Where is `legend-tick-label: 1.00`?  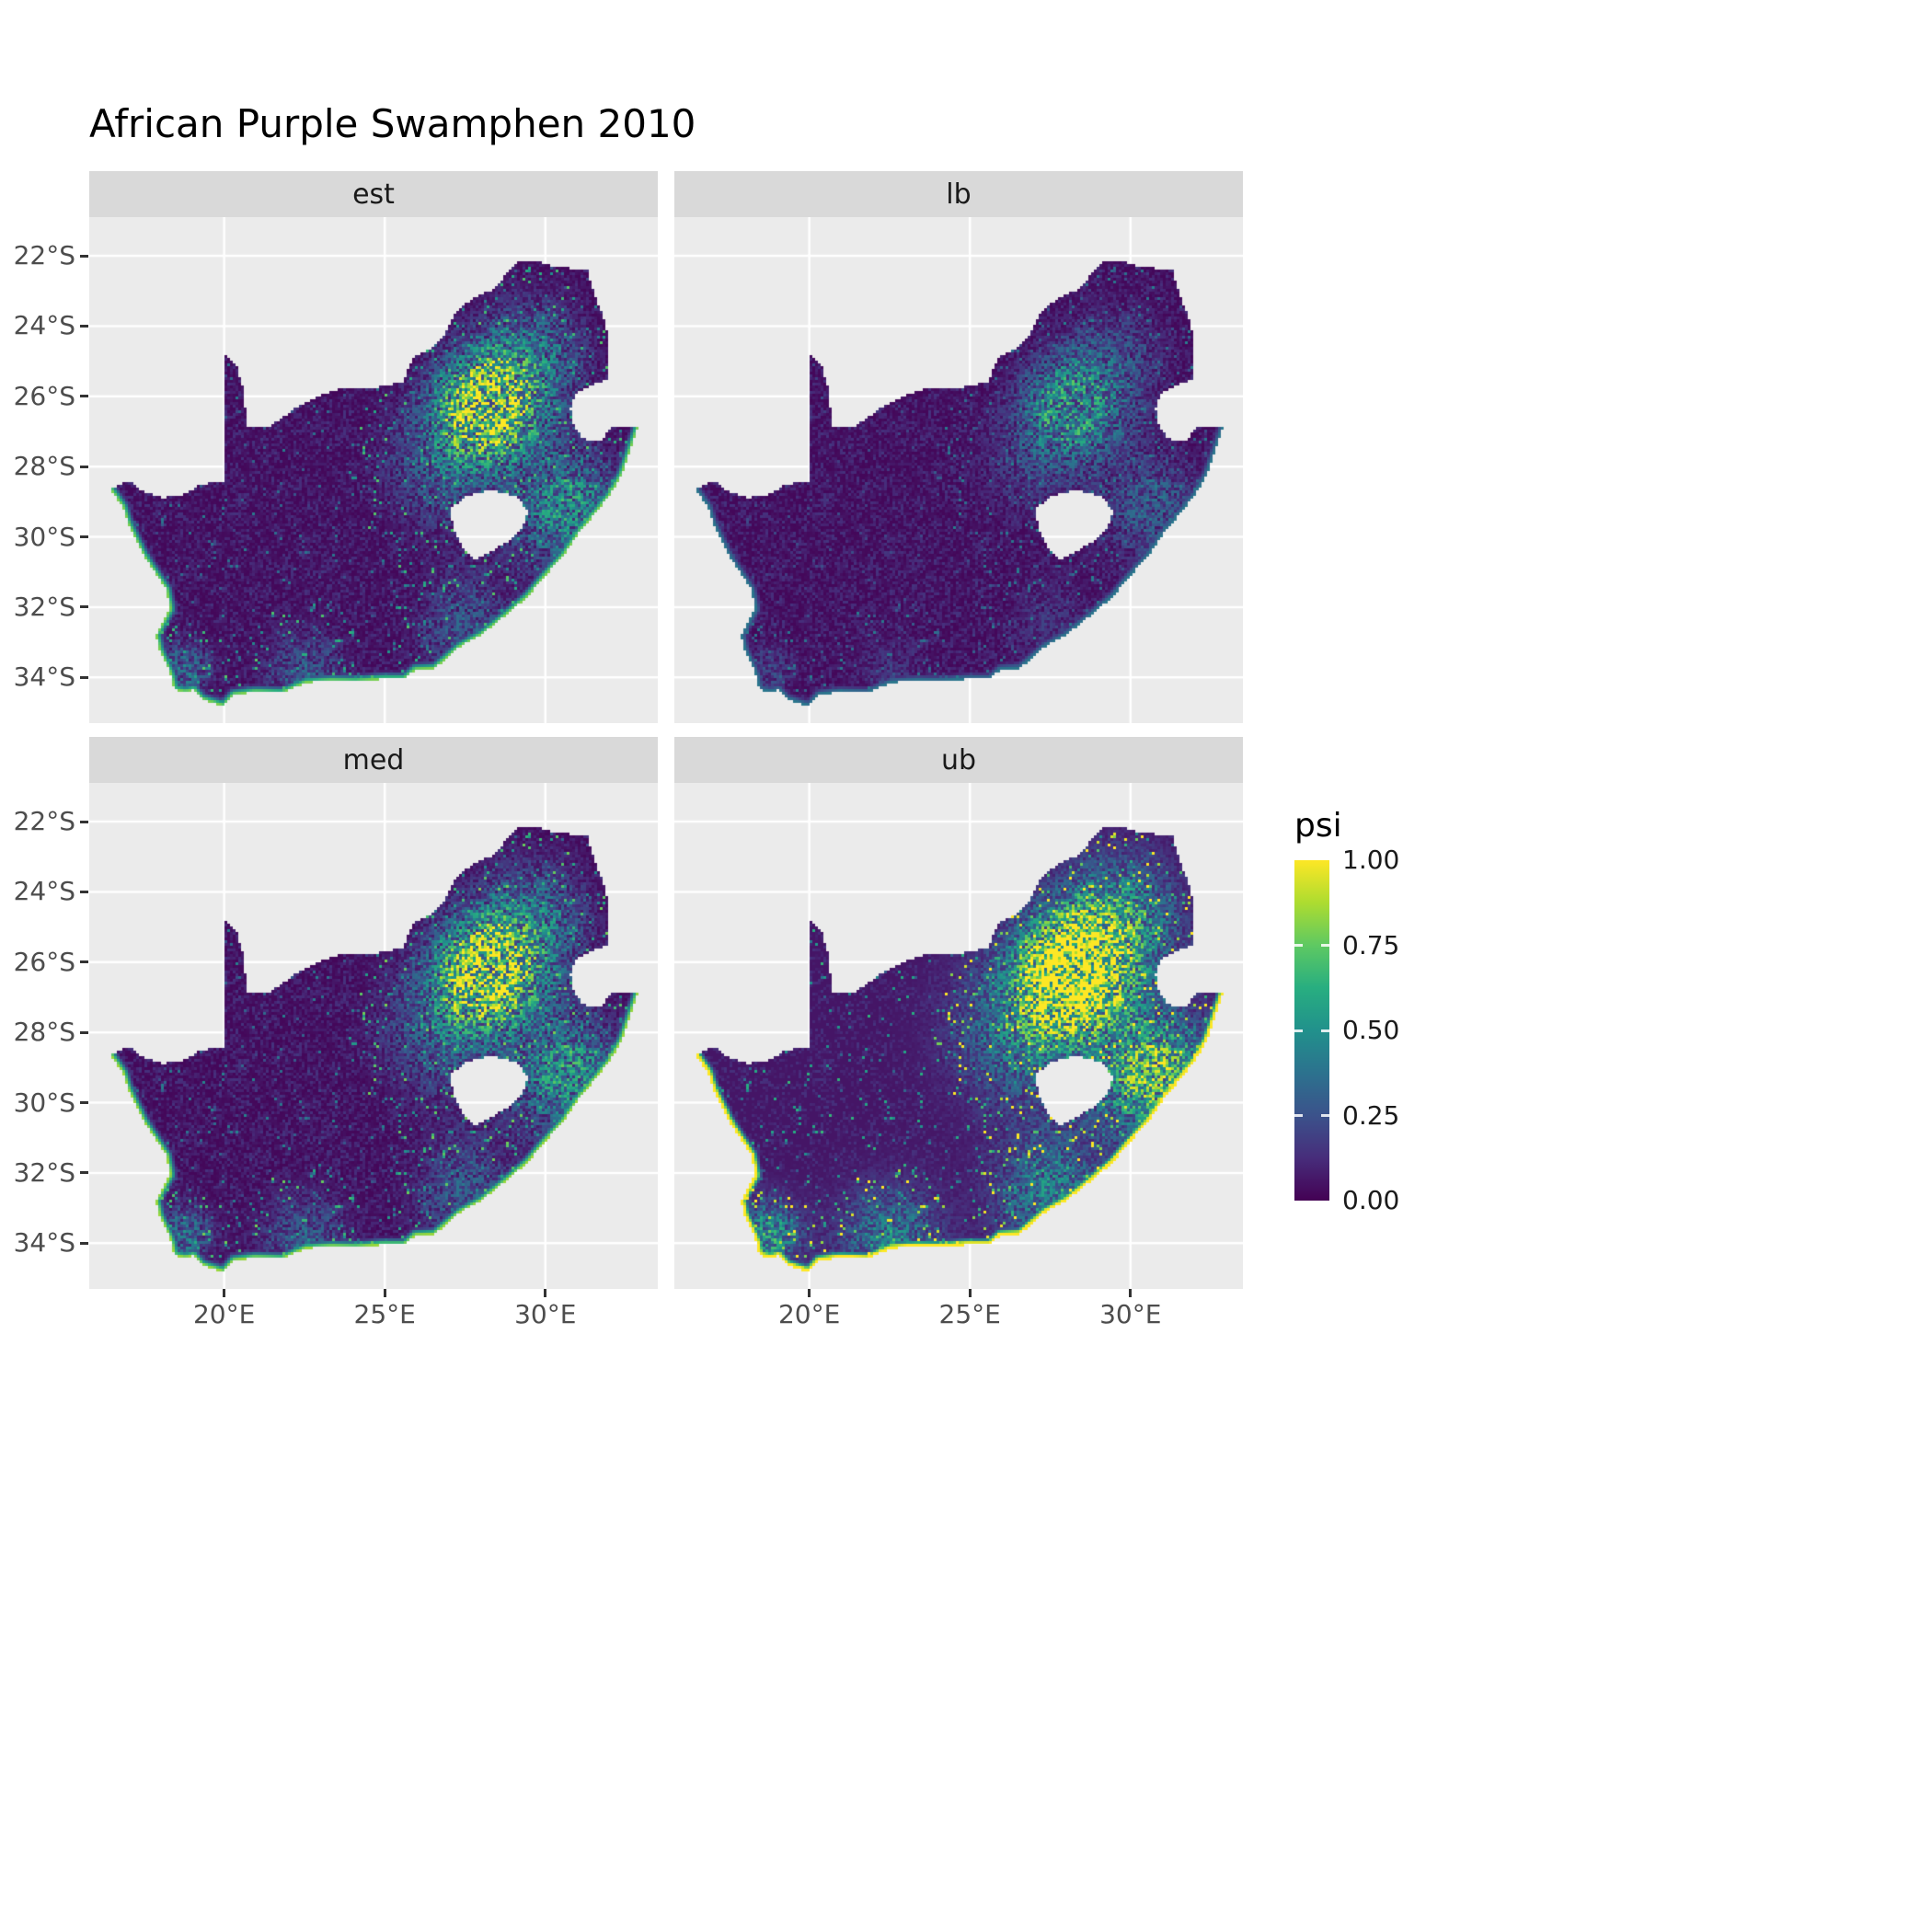
legend-tick-label: 1.00 is located at coordinates (1371, 860).